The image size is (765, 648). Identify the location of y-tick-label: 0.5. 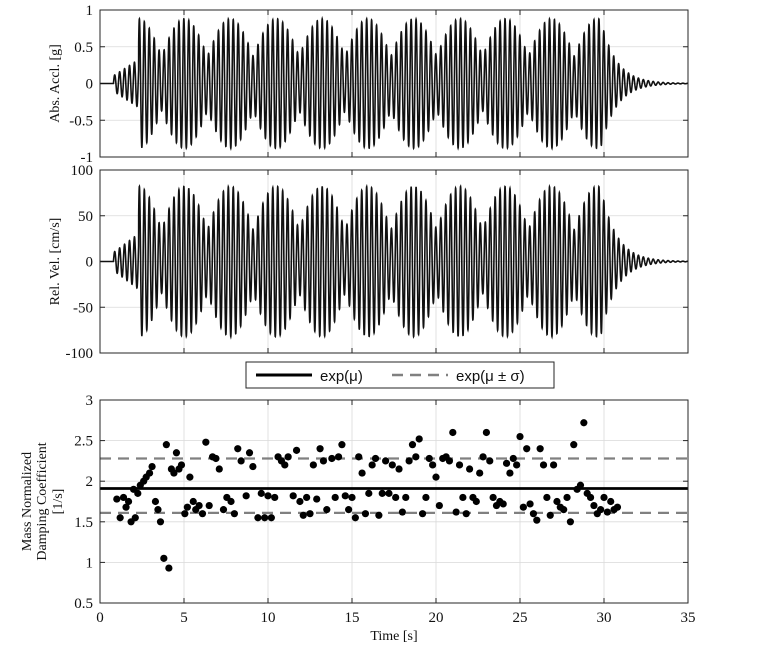
(83, 48).